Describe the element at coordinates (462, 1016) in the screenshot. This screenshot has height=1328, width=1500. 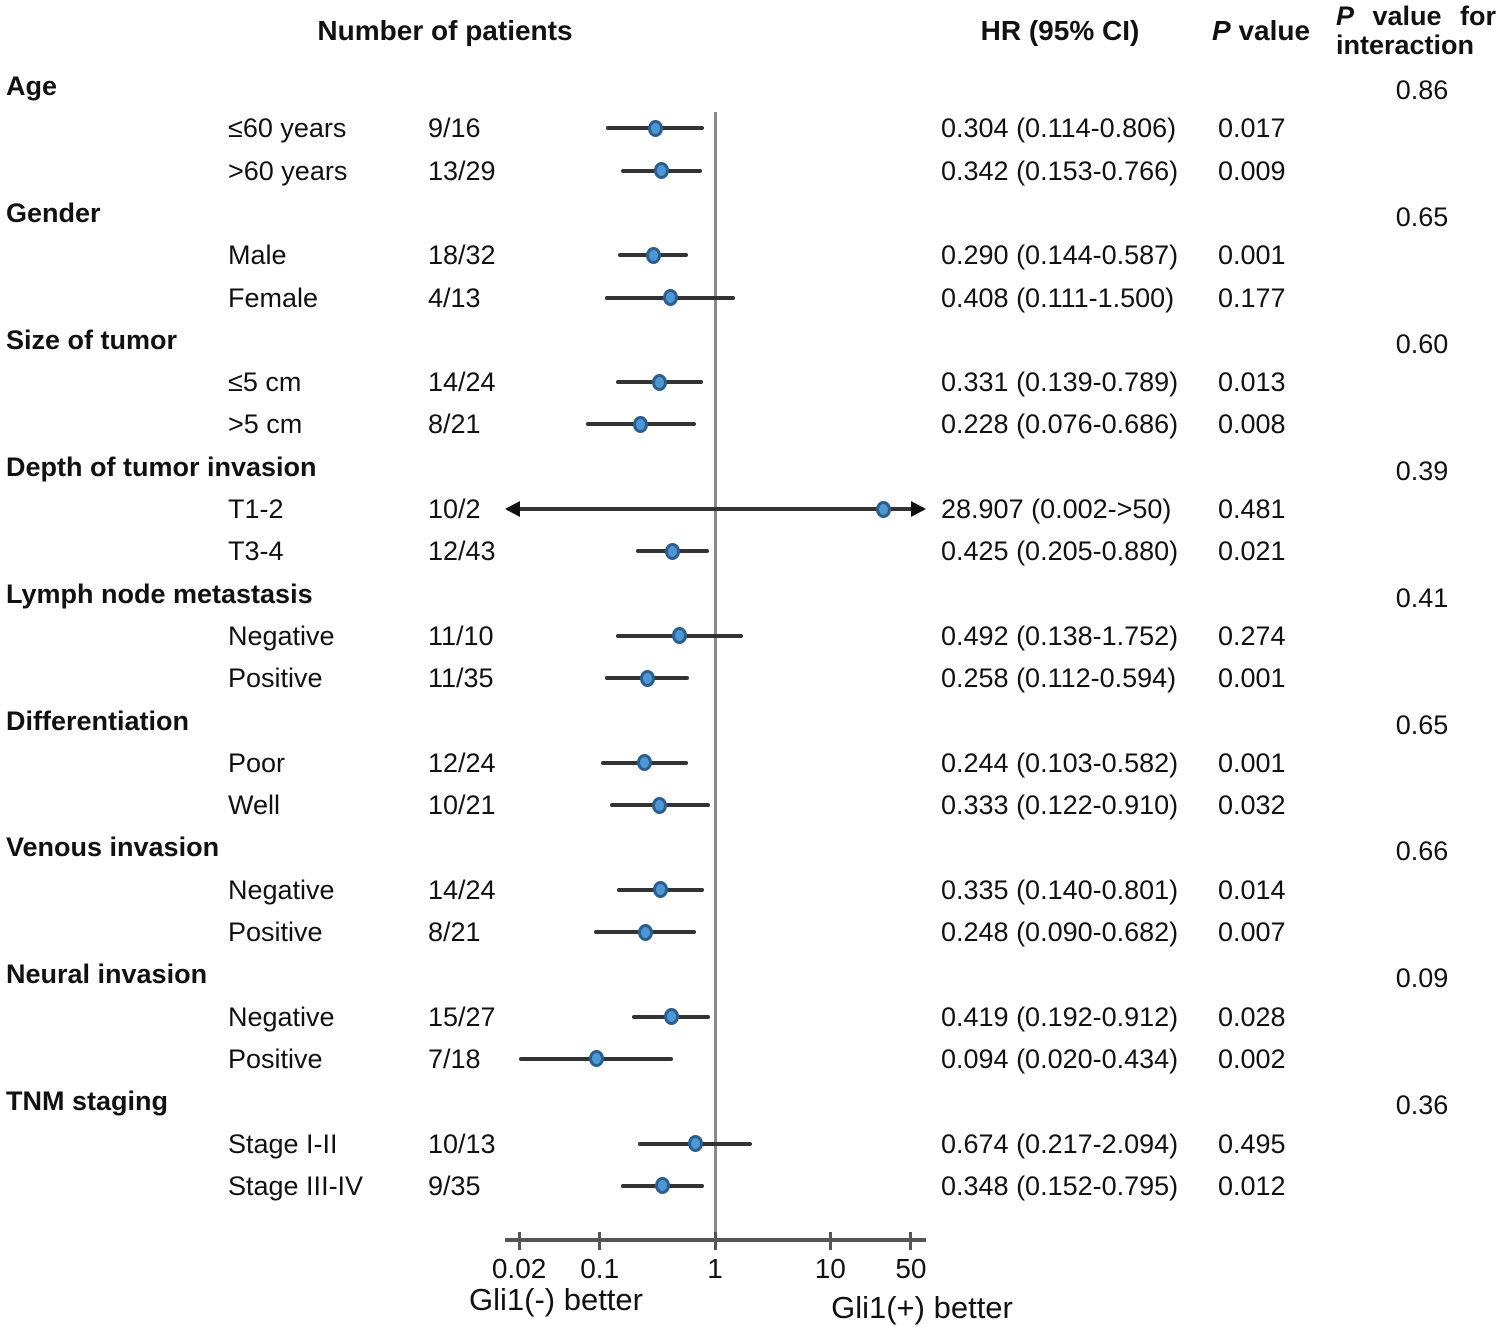
I see `patient-count: 15/27` at that location.